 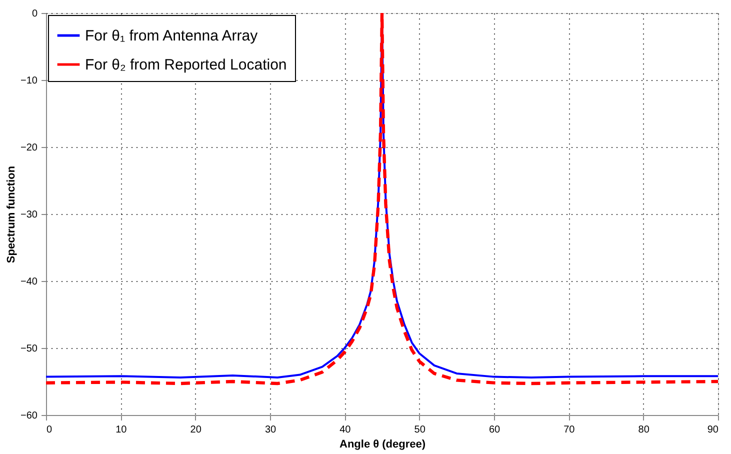 I want to click on x-tick-label: 10, so click(x=122, y=430).